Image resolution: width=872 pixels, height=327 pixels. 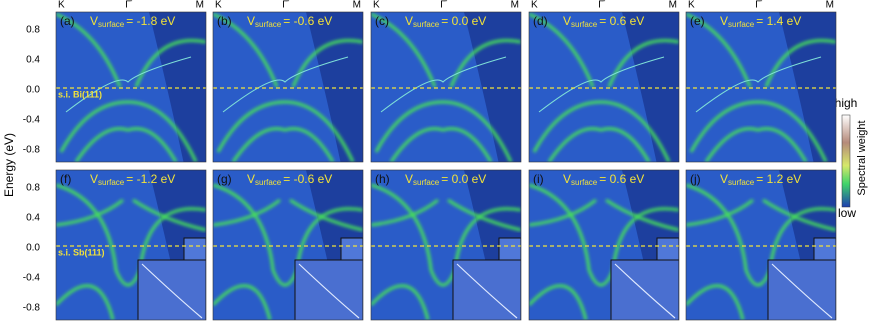 What do you see at coordinates (224, 179) in the screenshot?
I see `panel-label: (g)` at bounding box center [224, 179].